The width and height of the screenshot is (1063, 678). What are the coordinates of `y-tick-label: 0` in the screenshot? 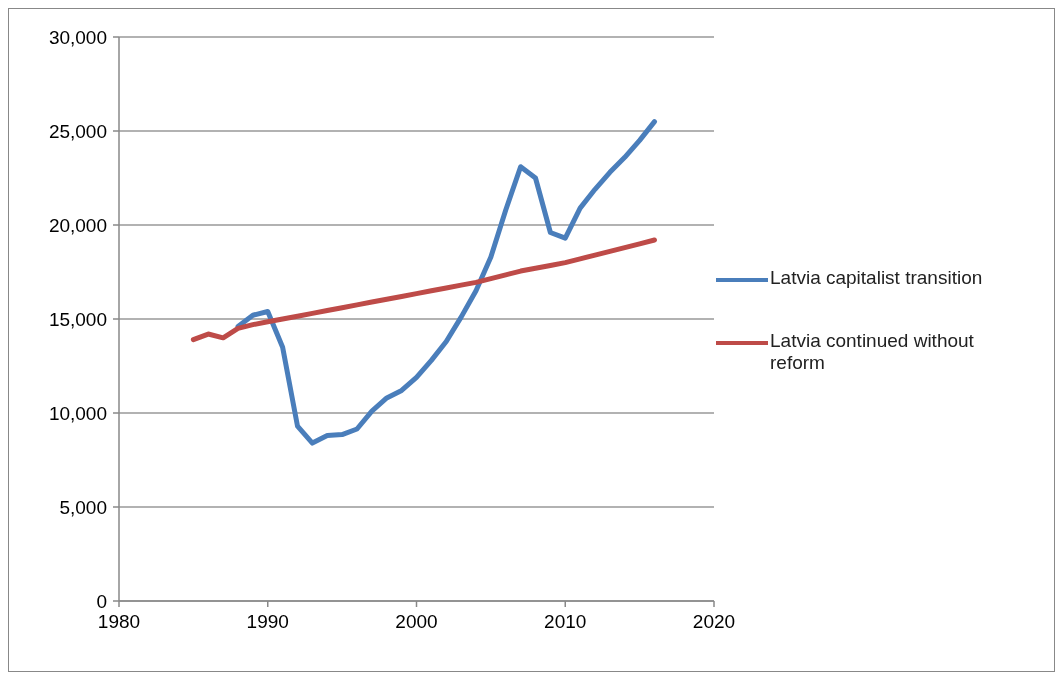 It's located at (101, 601).